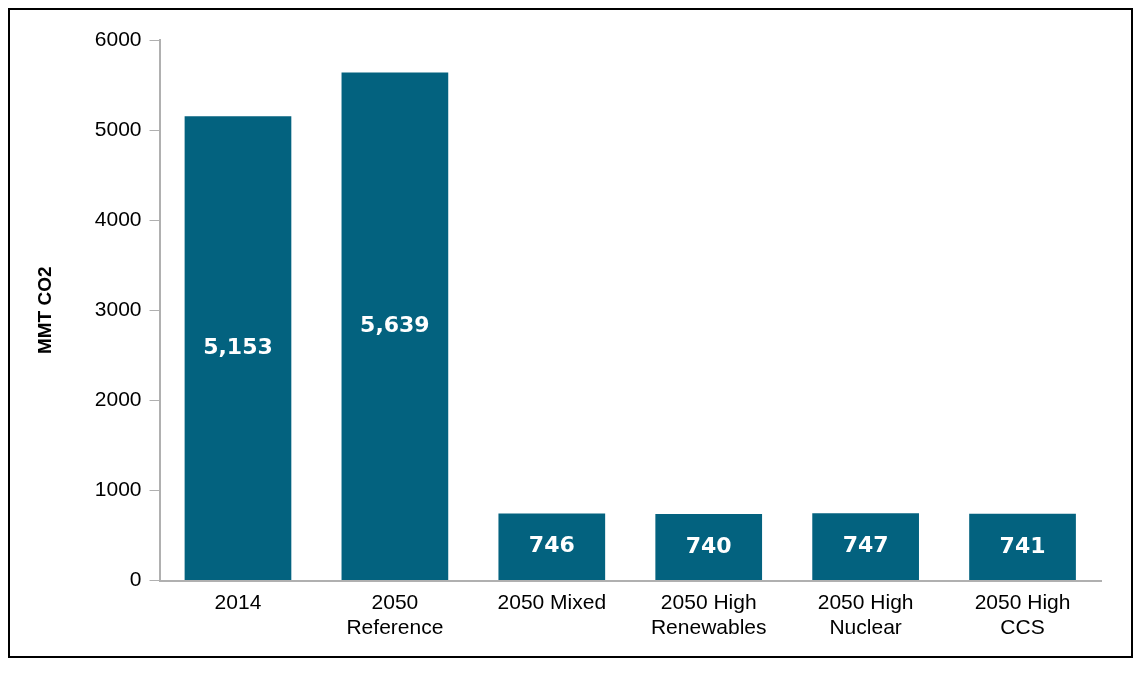 The height and width of the screenshot is (675, 1145). What do you see at coordinates (118, 489) in the screenshot?
I see `y-tick-label: 1000` at bounding box center [118, 489].